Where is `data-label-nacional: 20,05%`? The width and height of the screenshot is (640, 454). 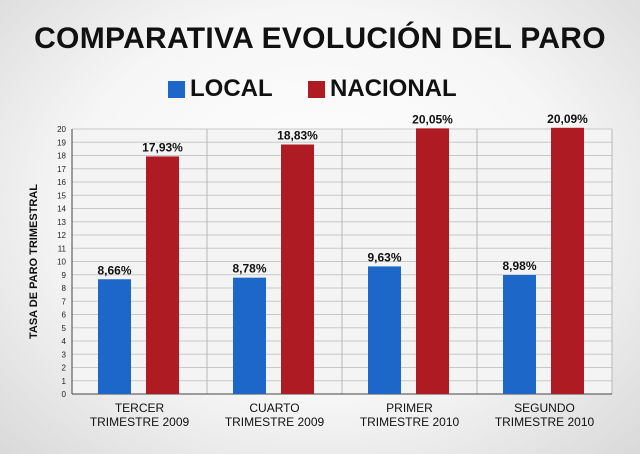
data-label-nacional: 20,05% is located at coordinates (432, 119).